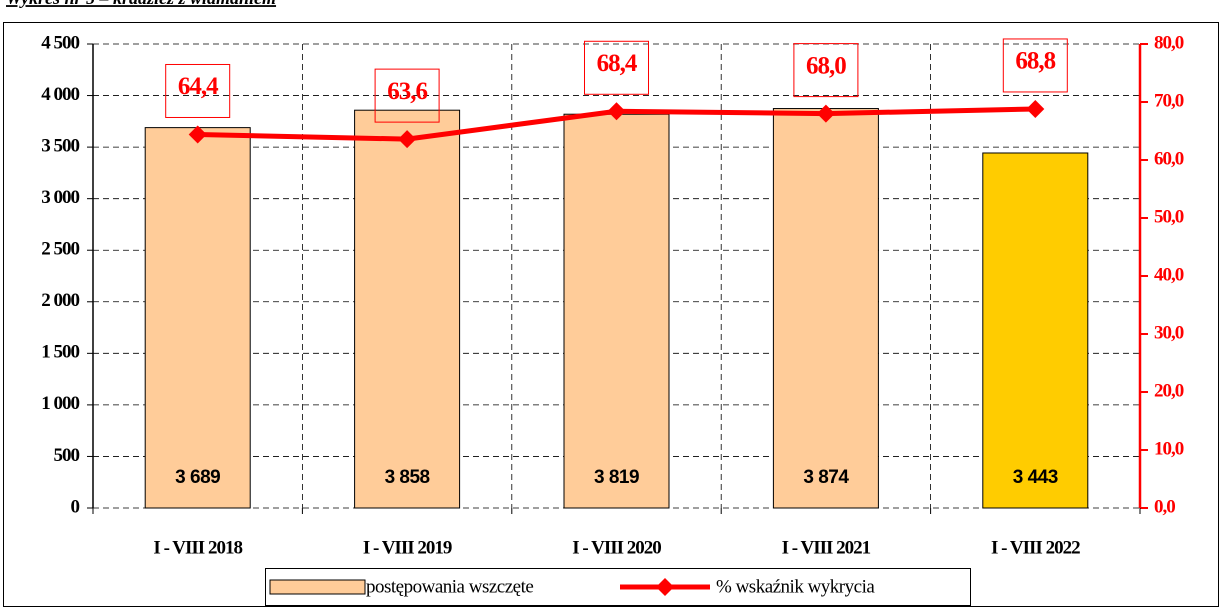 This screenshot has height=607, width=1222. What do you see at coordinates (317, 587) in the screenshot?
I see `legend-swatch` at bounding box center [317, 587].